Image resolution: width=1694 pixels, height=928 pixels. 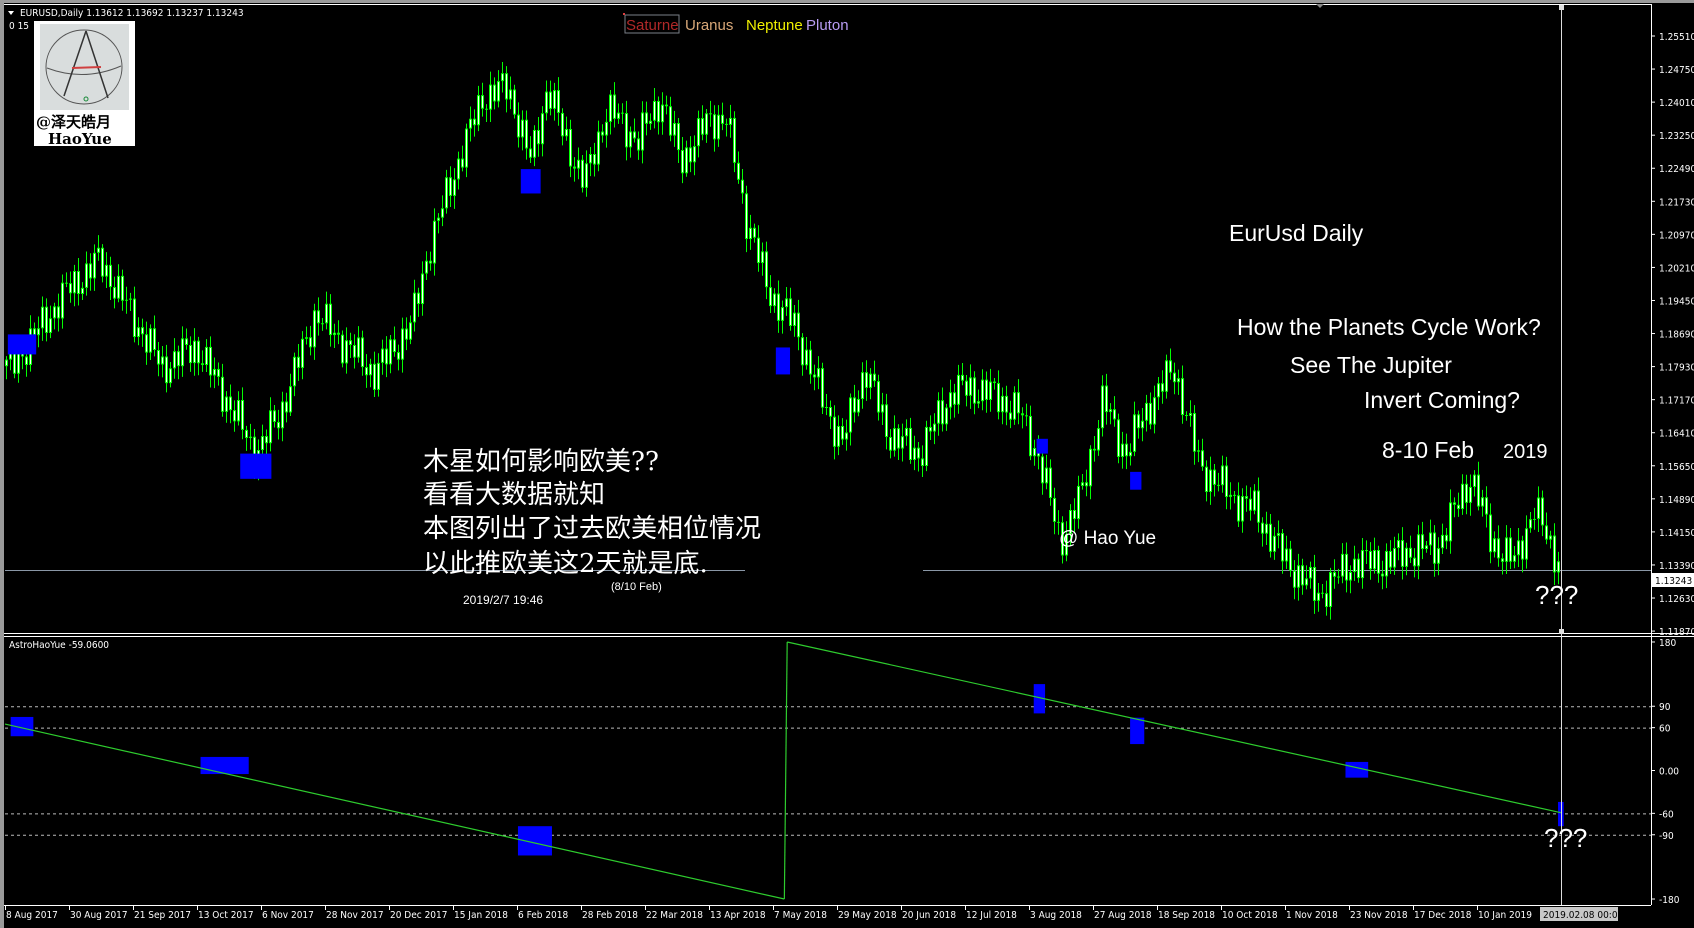 What do you see at coordinates (565, 564) in the screenshot?
I see `annotation-cn-line-4: 以此推欧美这2天就是底.` at bounding box center [565, 564].